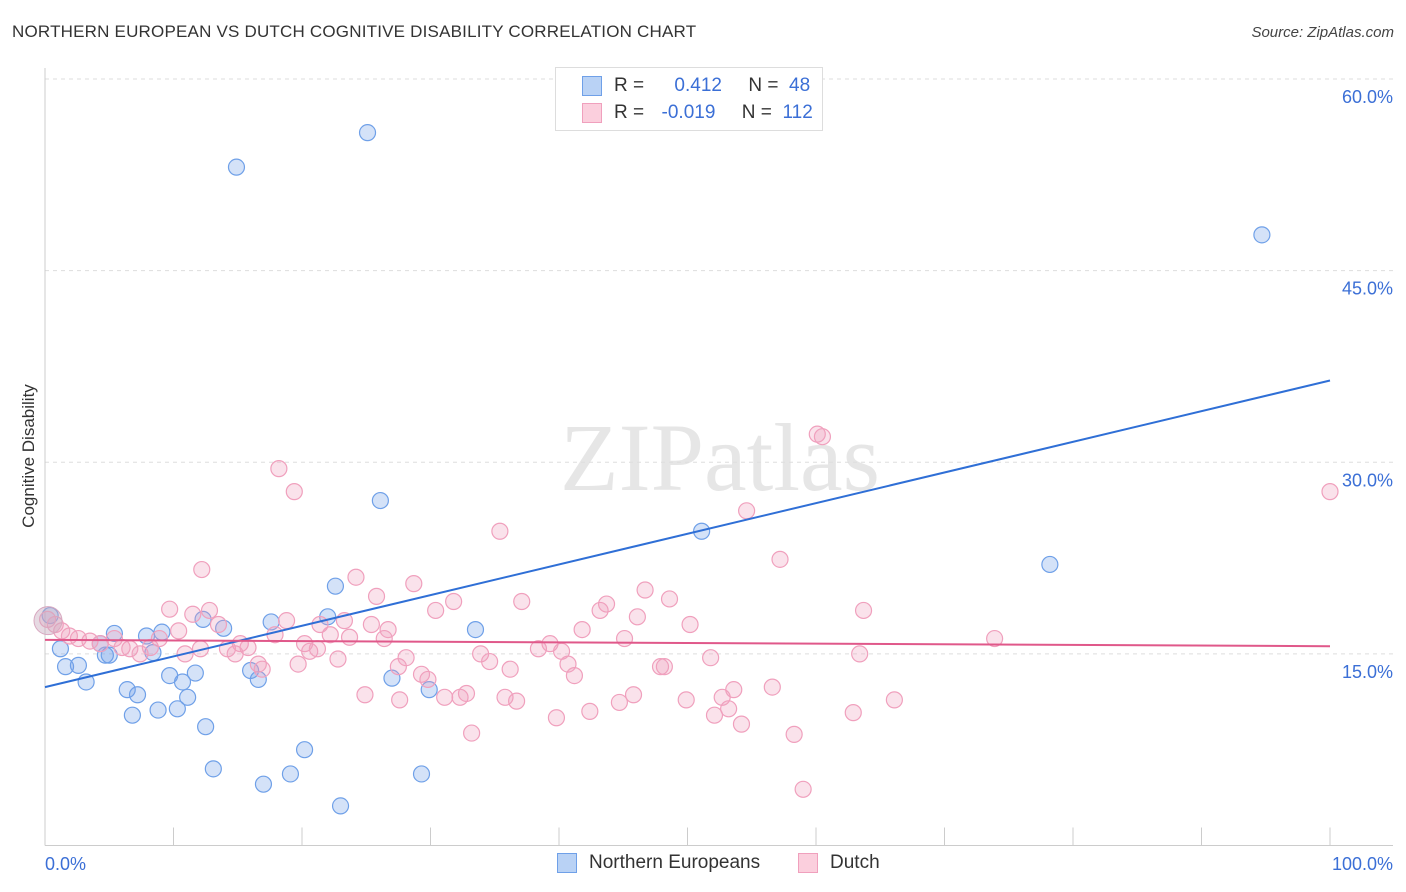 This screenshot has height=892, width=1406. What do you see at coordinates (592, 86) in the screenshot?
I see `blue-swatch` at bounding box center [592, 86].